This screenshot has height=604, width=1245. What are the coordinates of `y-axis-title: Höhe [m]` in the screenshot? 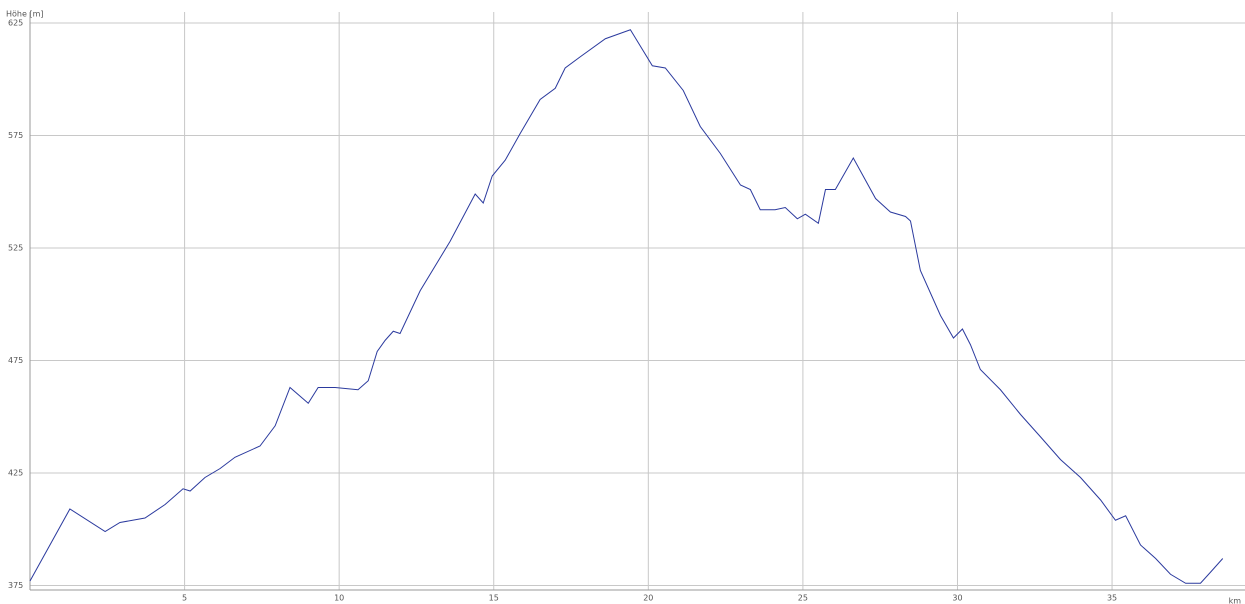 It's located at (24, 14).